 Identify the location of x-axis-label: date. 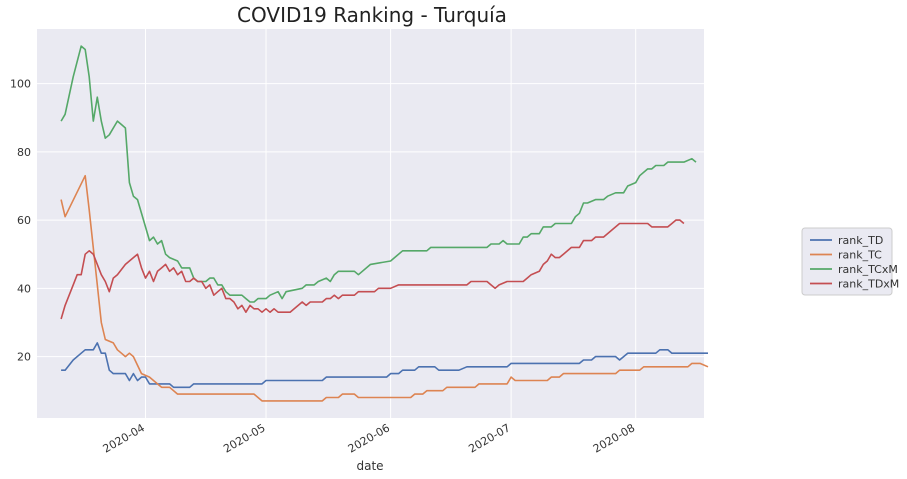
(369, 466).